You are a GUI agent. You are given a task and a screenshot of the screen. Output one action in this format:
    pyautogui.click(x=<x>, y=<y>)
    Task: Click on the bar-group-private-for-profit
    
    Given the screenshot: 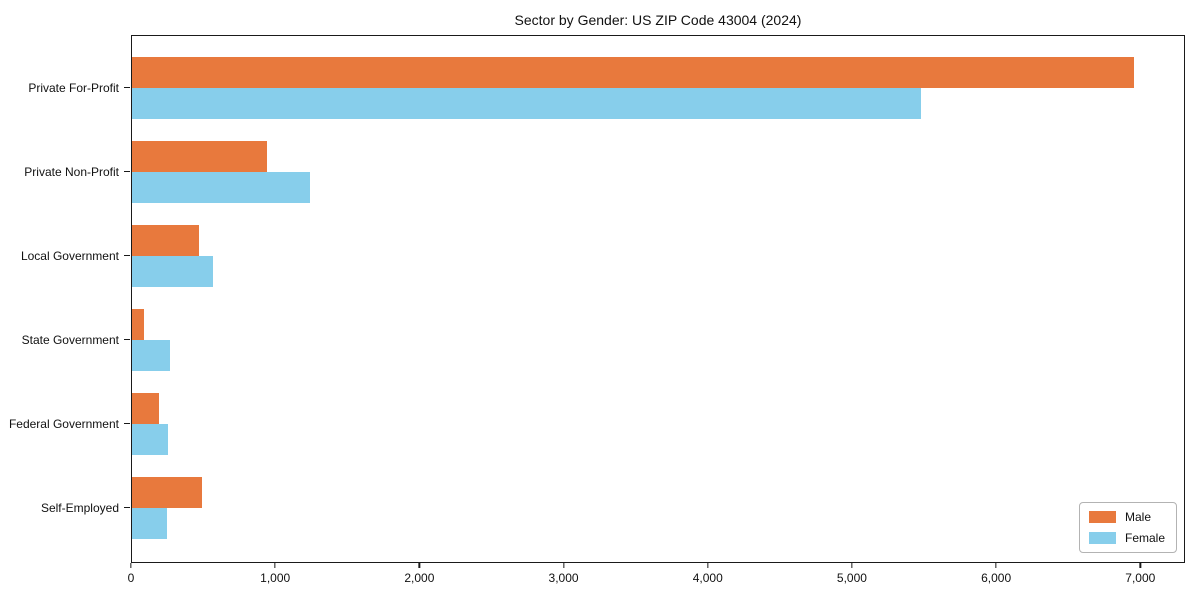 What is the action you would take?
    pyautogui.click(x=654, y=88)
    